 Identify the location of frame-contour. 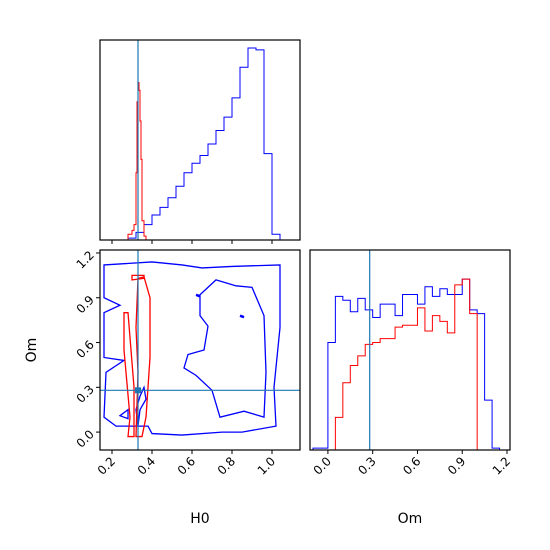
(200, 350).